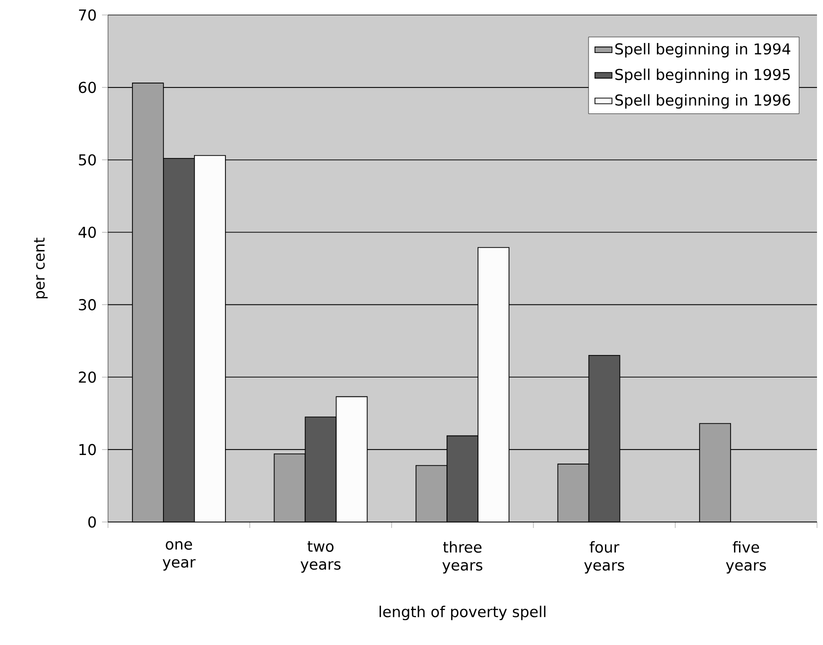  I want to click on x-tick-label: four years, so click(604, 557).